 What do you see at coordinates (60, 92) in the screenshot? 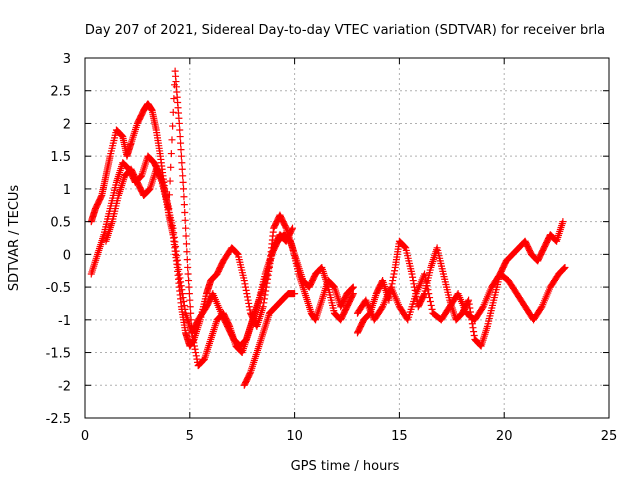
I see `y-tick-label: 2.5` at bounding box center [60, 92].